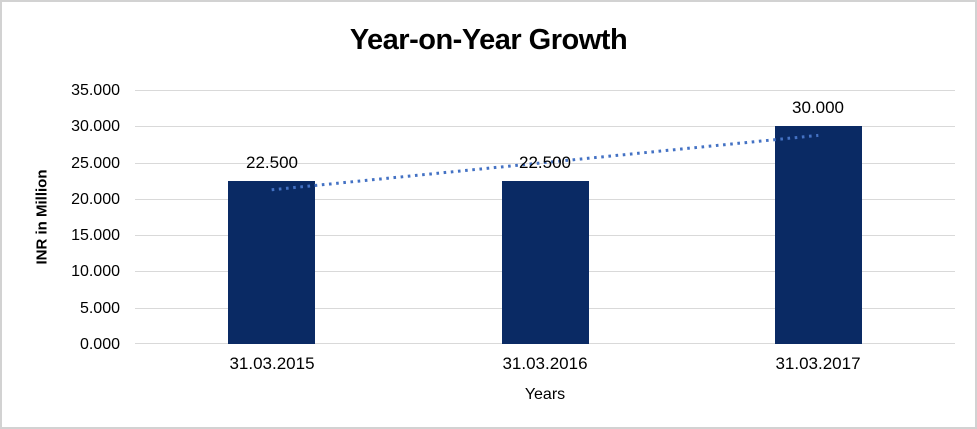  Describe the element at coordinates (545, 394) in the screenshot. I see `x-axis-title: Years` at that location.